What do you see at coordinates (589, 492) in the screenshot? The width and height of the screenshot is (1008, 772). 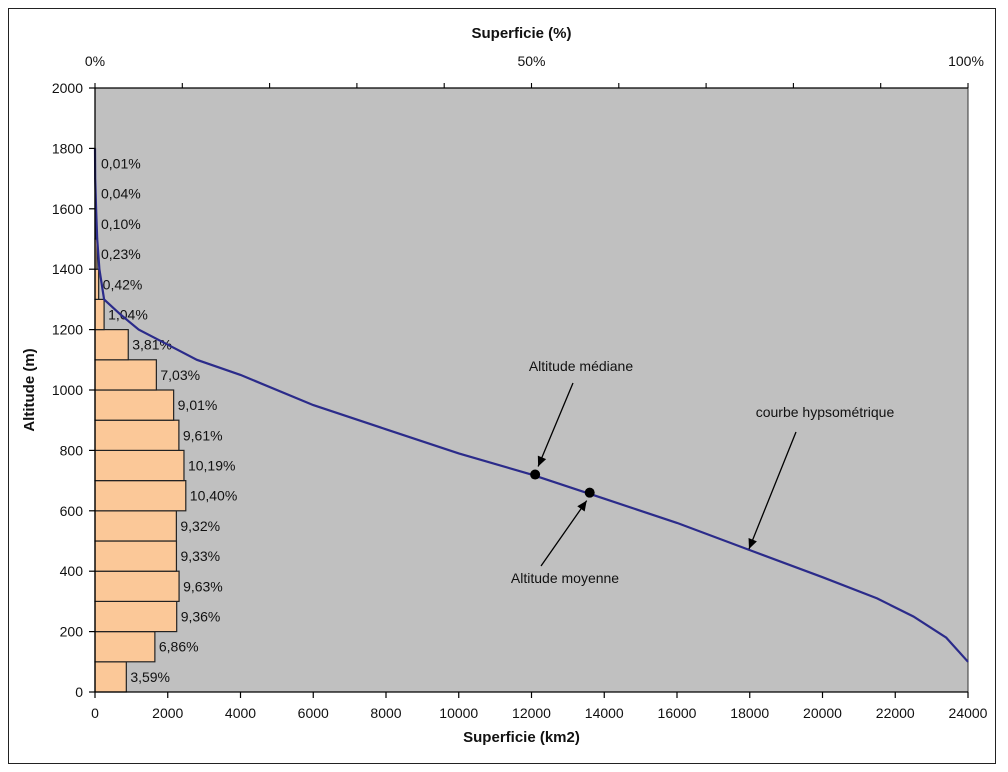 I see `mean-marker` at bounding box center [589, 492].